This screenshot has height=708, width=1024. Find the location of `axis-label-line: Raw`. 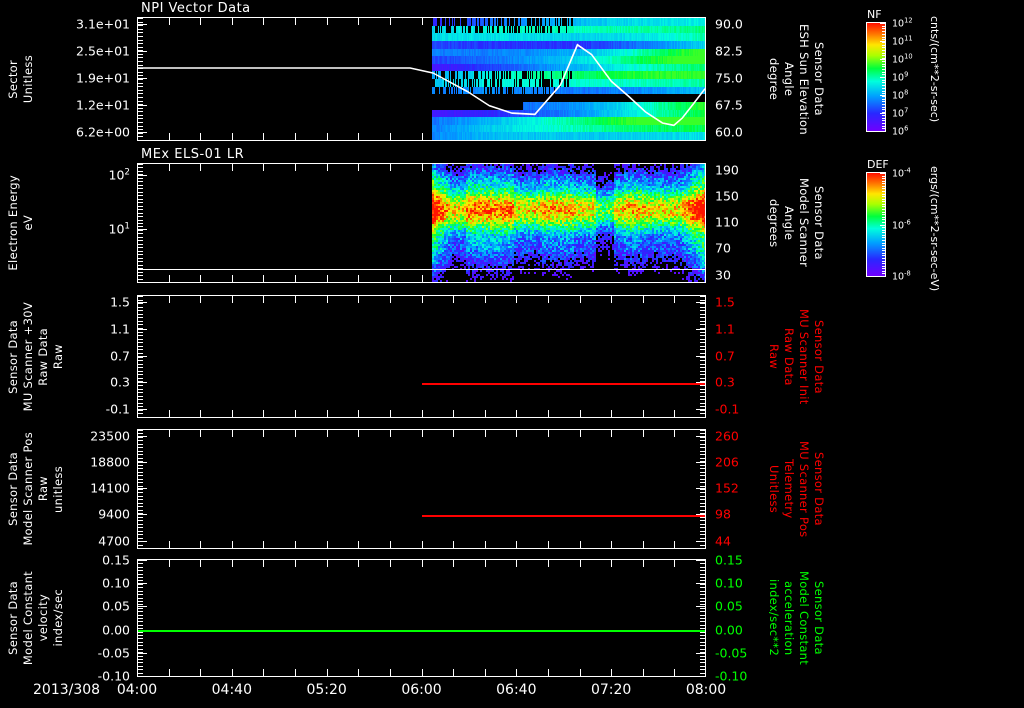

axis-label-line: Raw is located at coordinates (774, 356).